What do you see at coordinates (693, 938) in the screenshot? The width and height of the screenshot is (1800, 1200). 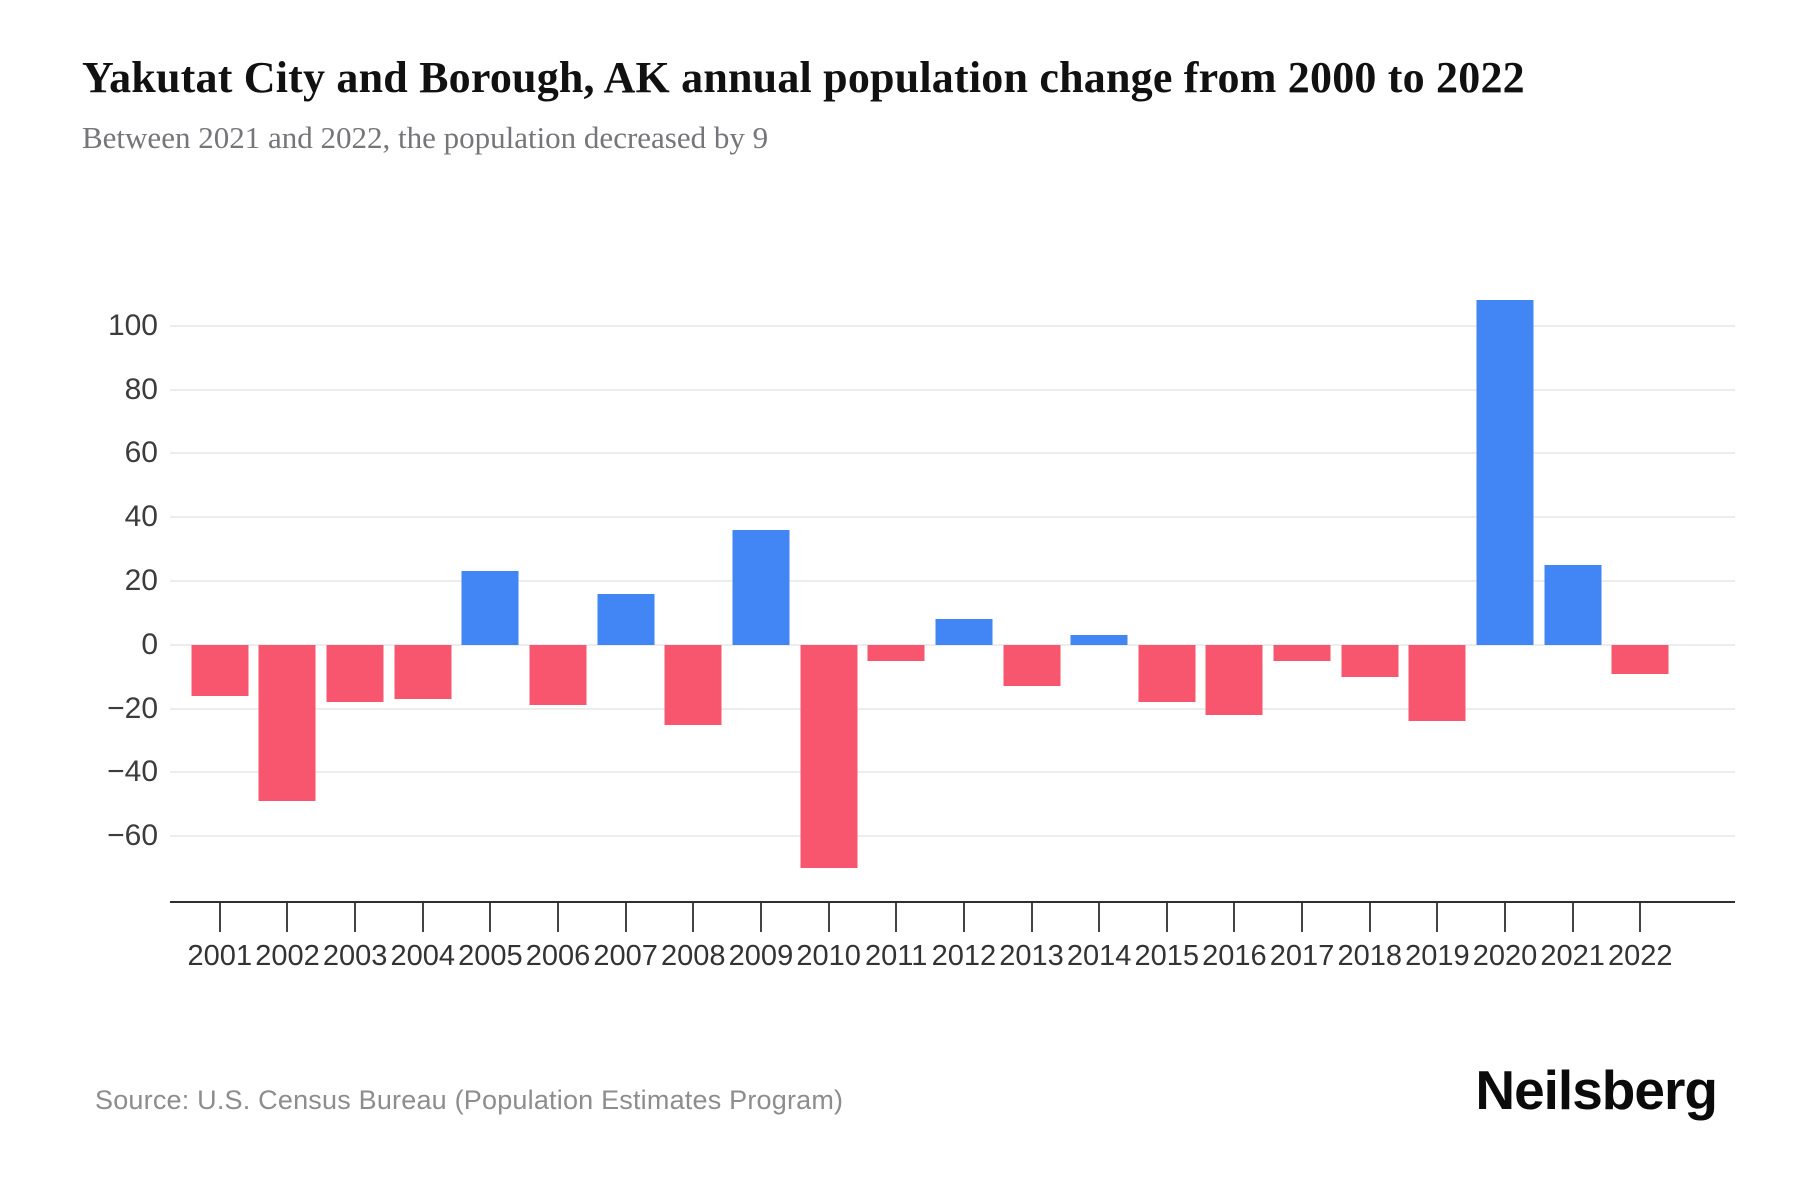 I see `x-tick-slot-2008: 2008` at bounding box center [693, 938].